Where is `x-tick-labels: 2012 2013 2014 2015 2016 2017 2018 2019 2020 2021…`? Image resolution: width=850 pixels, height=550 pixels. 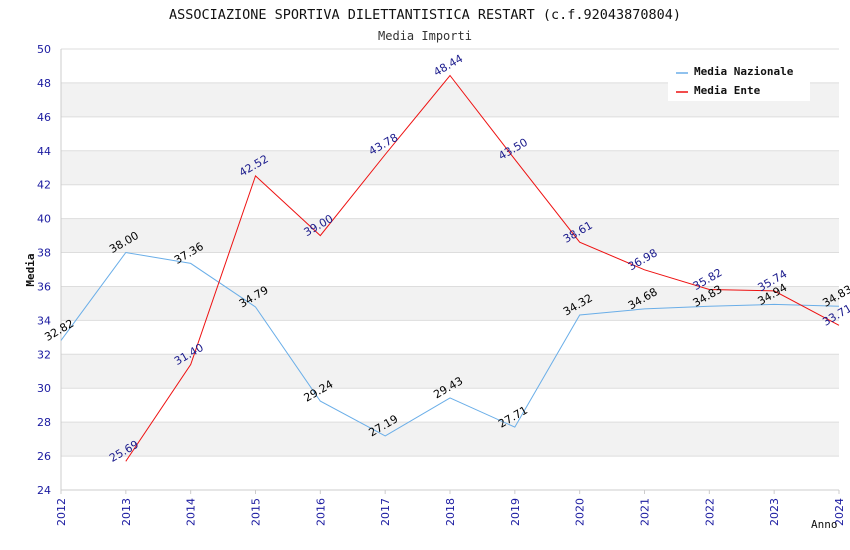
x-tick-labels: 2012 2013 2014 2015 2016 2017 2018 2019 2020 2021… is located at coordinates (450, 512).